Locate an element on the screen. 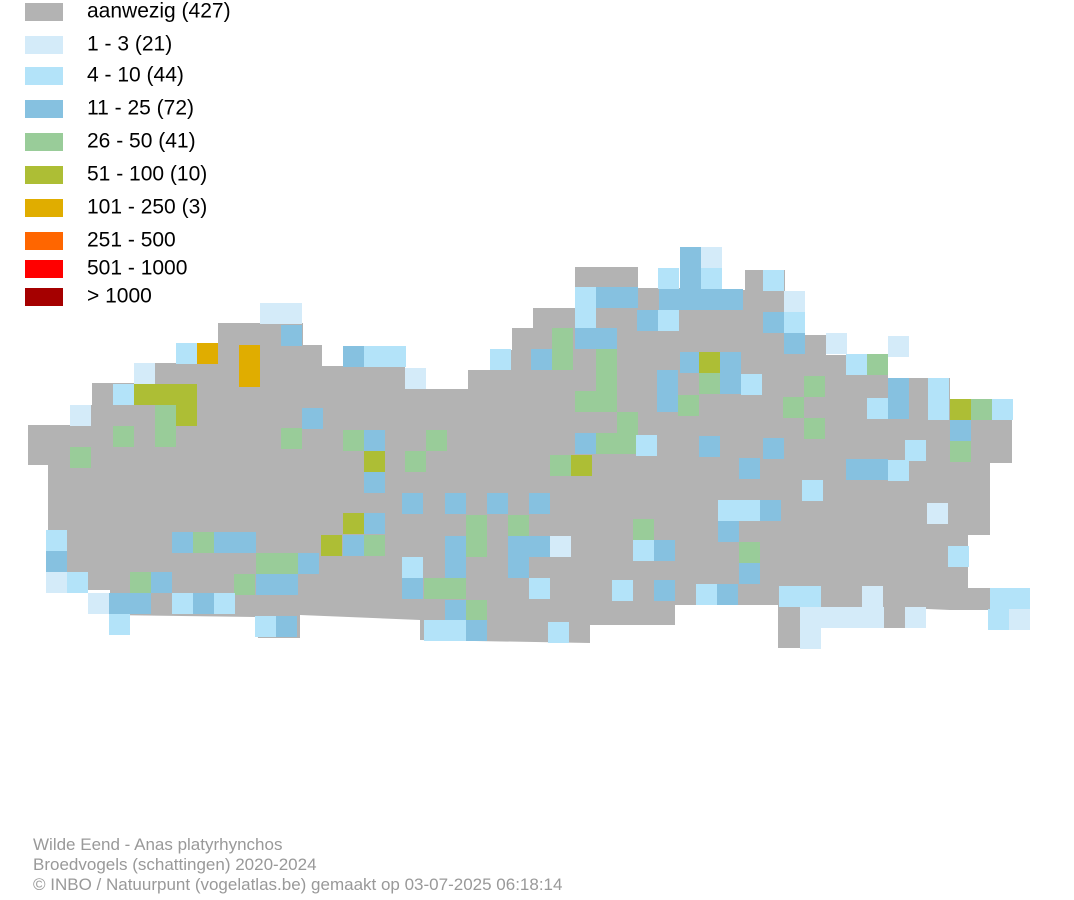 This screenshot has height=900, width=1074. legend-label: 1 - 3 (21) is located at coordinates (129, 44).